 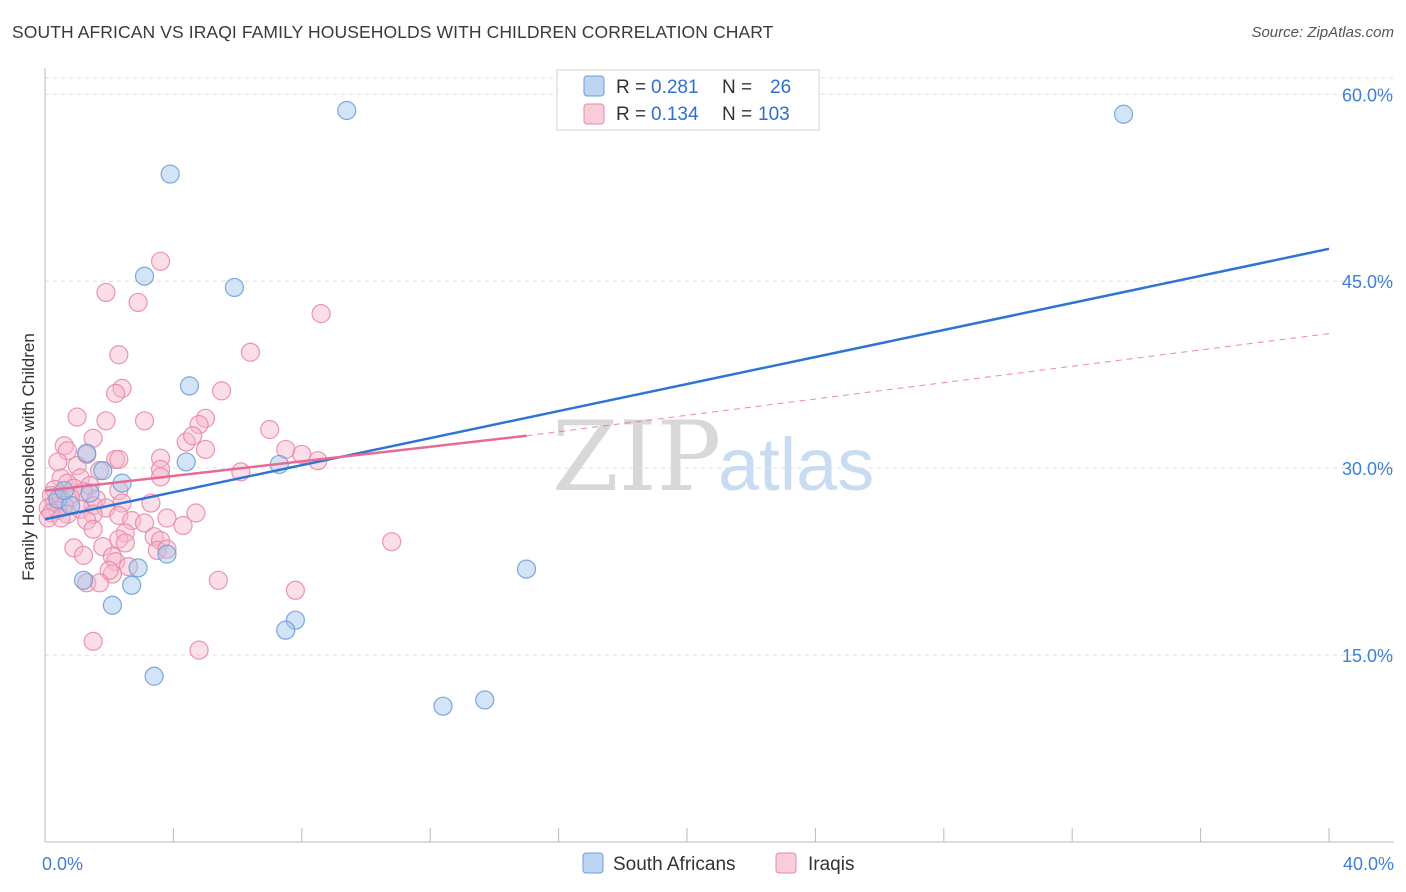 What do you see at coordinates (1367, 656) in the screenshot?
I see `y-tick-label-15: 15.0%` at bounding box center [1367, 656].